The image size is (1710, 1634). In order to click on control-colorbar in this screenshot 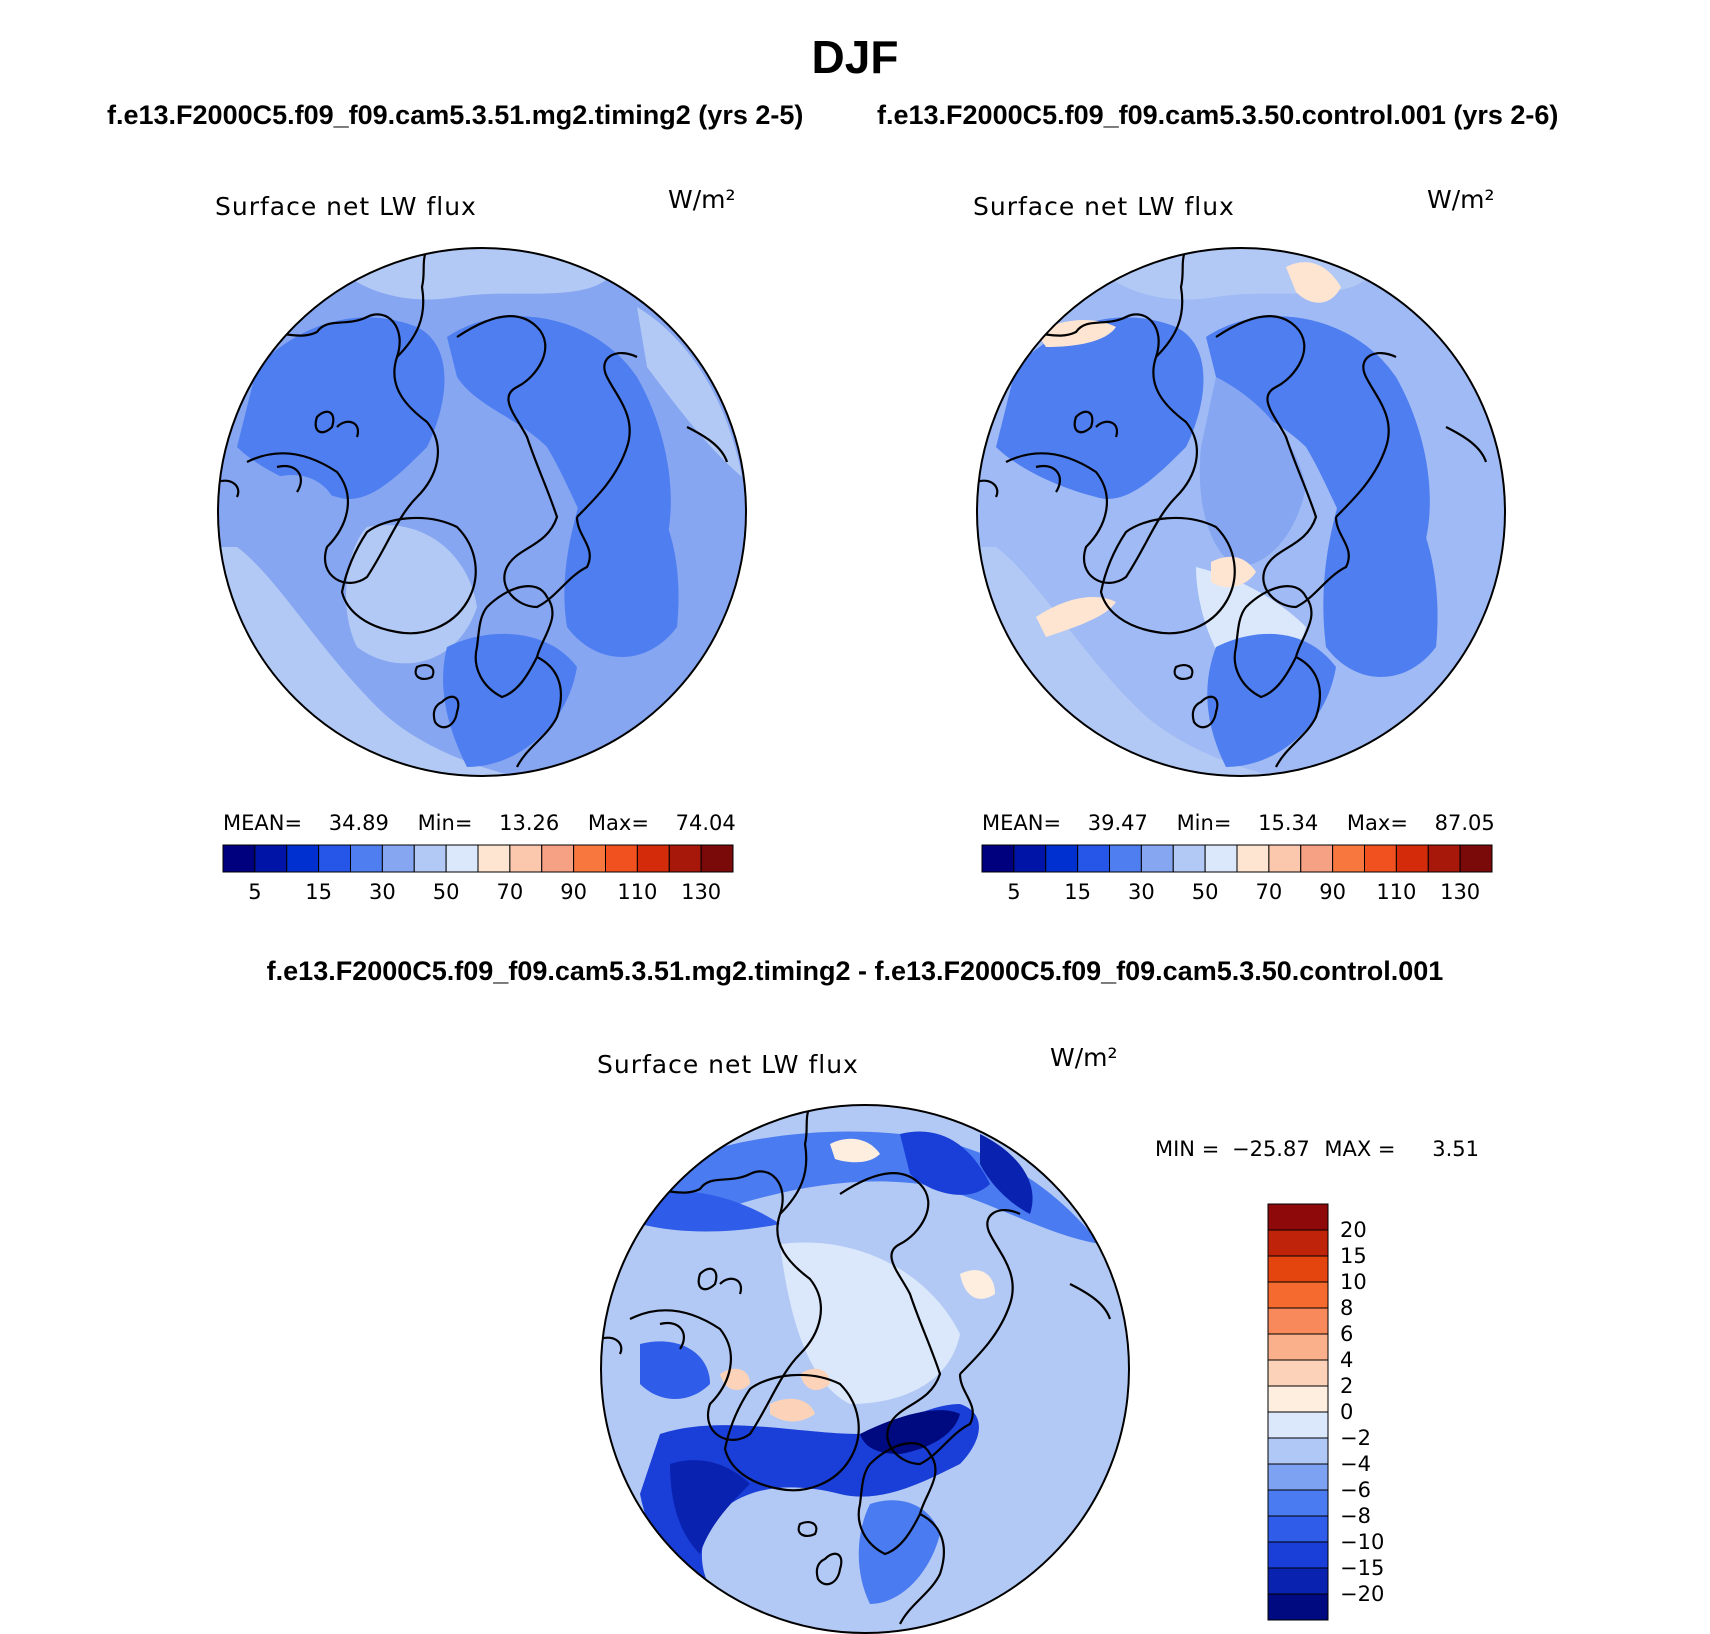, I will do `click(1237, 858)`.